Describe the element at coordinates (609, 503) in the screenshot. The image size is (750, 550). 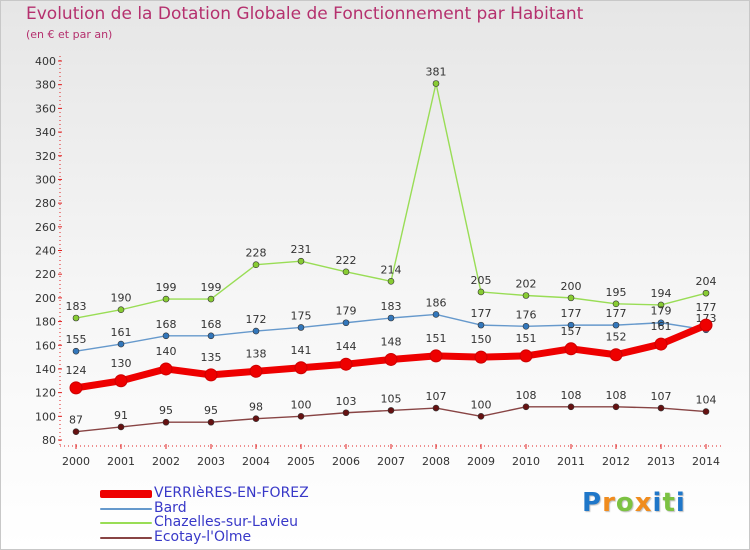
I see `logo-letter: r` at that location.